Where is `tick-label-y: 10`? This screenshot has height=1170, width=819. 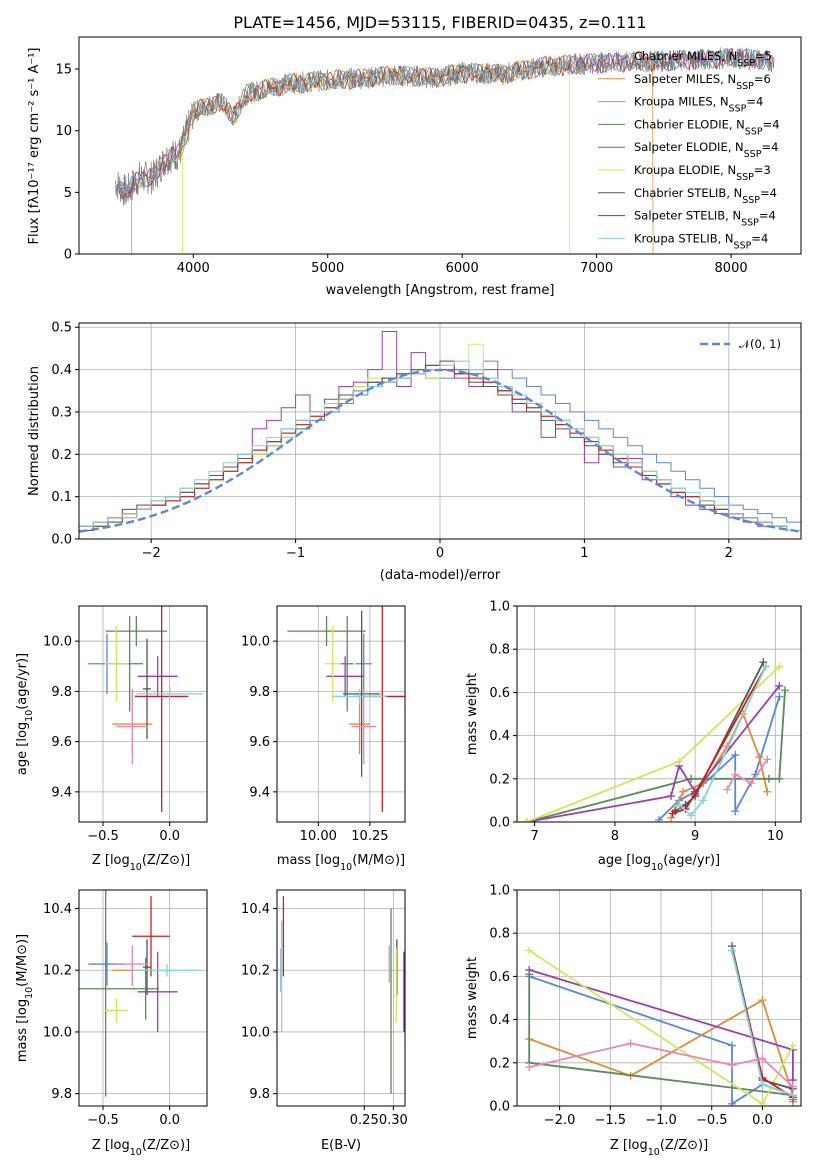
tick-label-y: 10 is located at coordinates (63, 131).